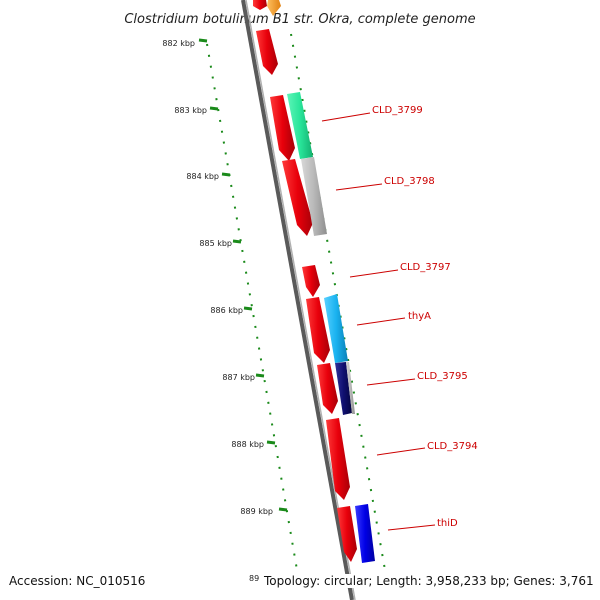  What do you see at coordinates (247, 444) in the screenshot?
I see `tick-label-888: 888 kbp` at bounding box center [247, 444].